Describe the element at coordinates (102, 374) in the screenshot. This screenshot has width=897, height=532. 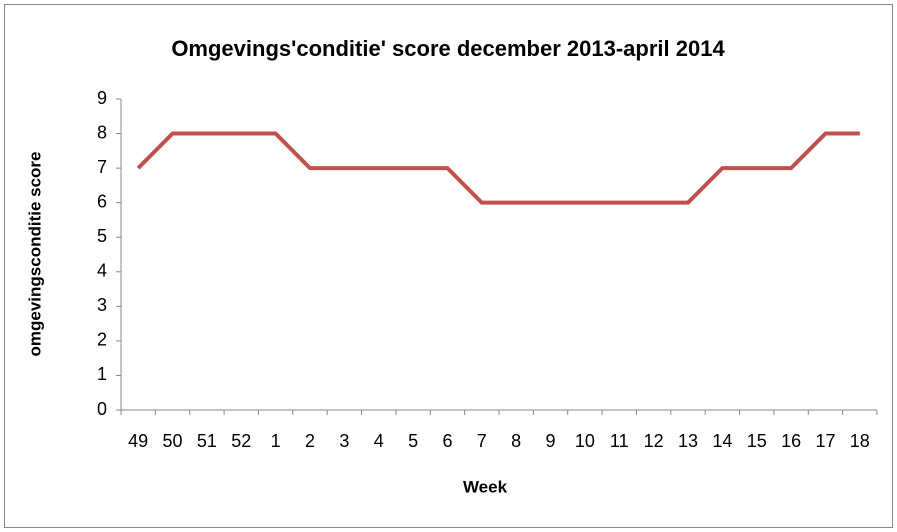
I see `y-tick-label: 1` at that location.